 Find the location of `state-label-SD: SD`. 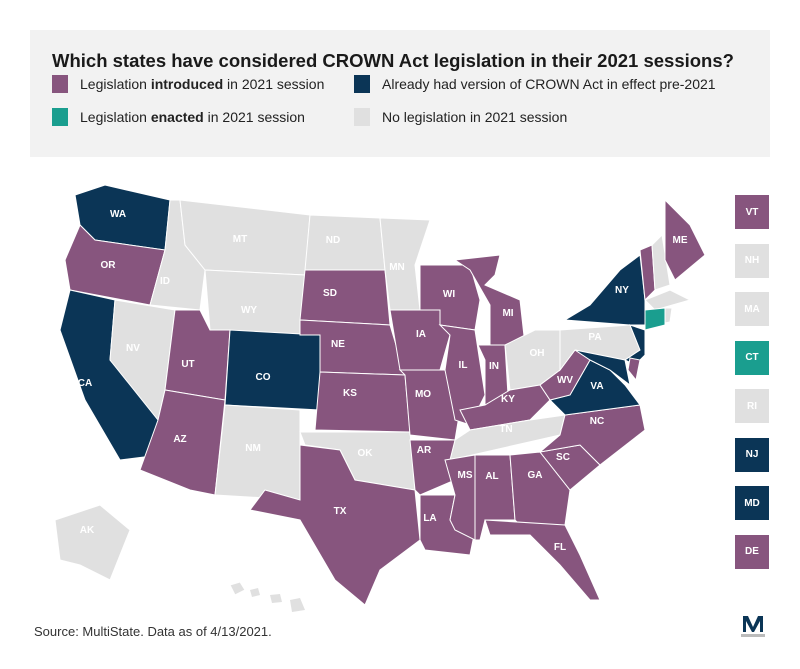

state-label-SD: SD is located at coordinates (330, 293).